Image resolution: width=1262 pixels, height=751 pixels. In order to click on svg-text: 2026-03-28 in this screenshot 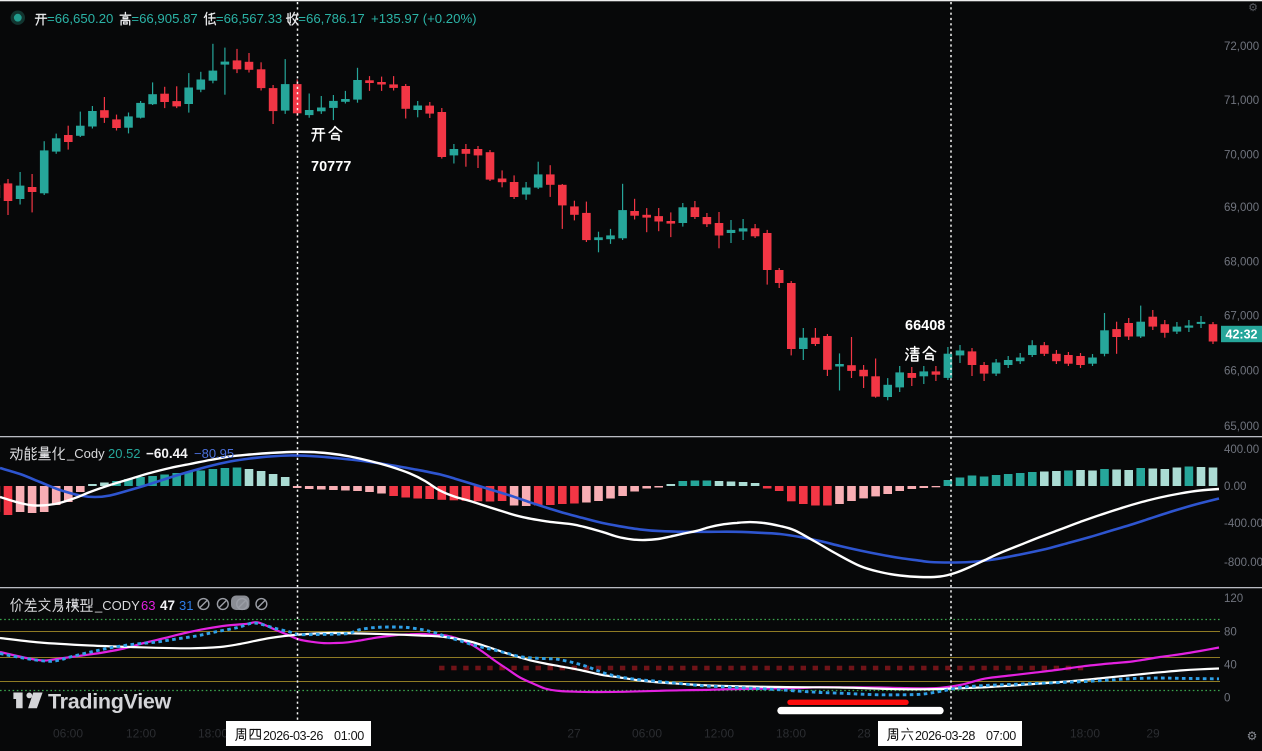, I will do `click(945, 736)`.